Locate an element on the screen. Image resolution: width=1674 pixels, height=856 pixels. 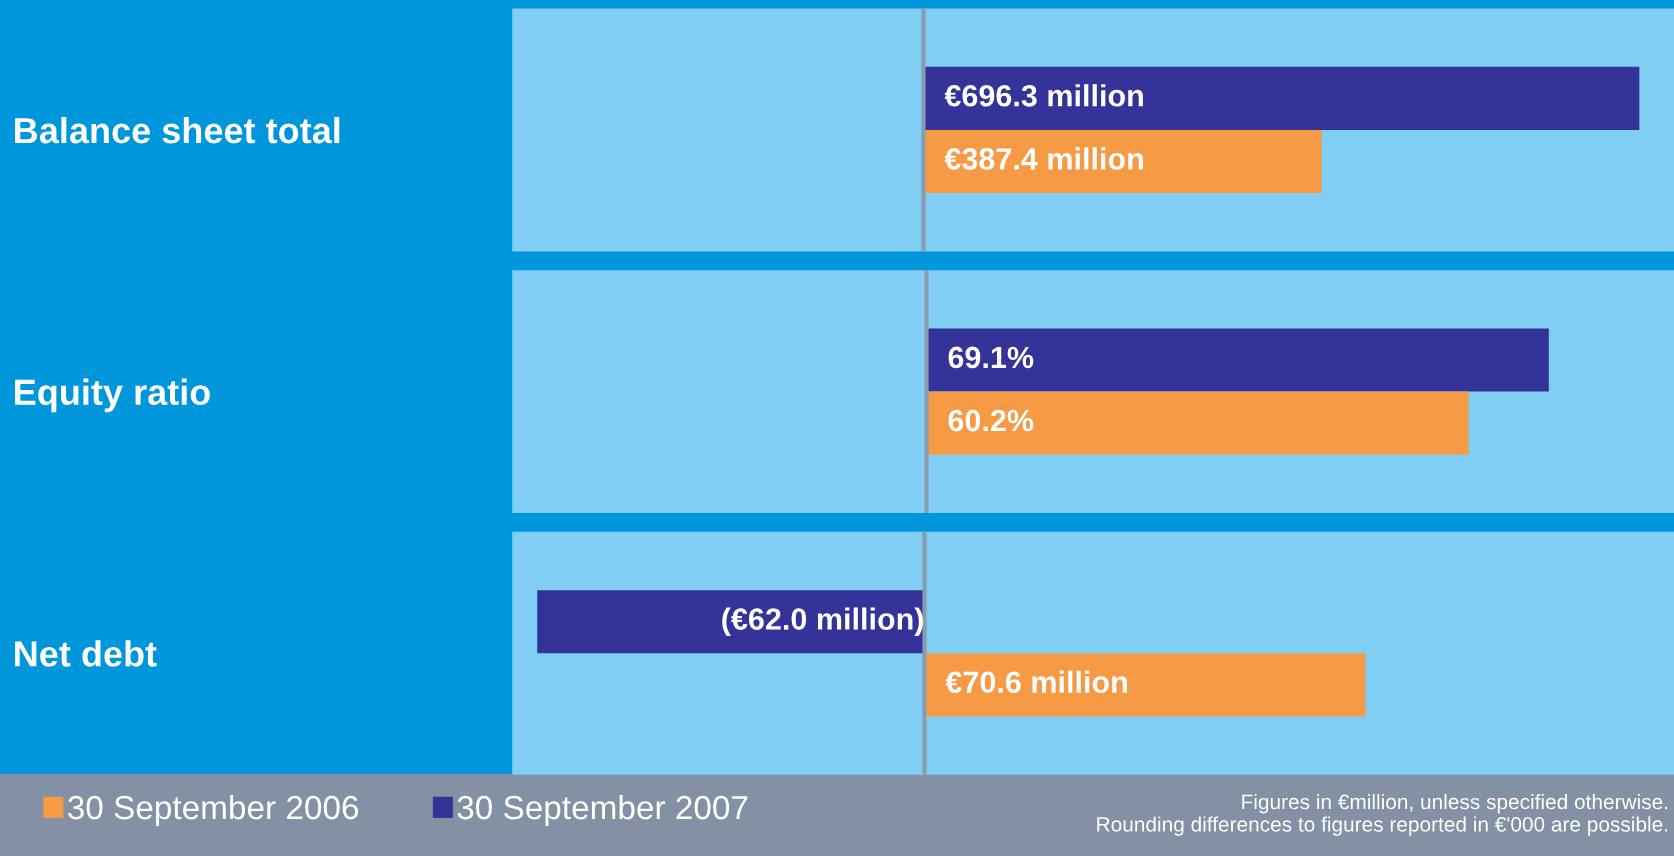
y-tick-label: Balance sheet total is located at coordinates (177, 130).